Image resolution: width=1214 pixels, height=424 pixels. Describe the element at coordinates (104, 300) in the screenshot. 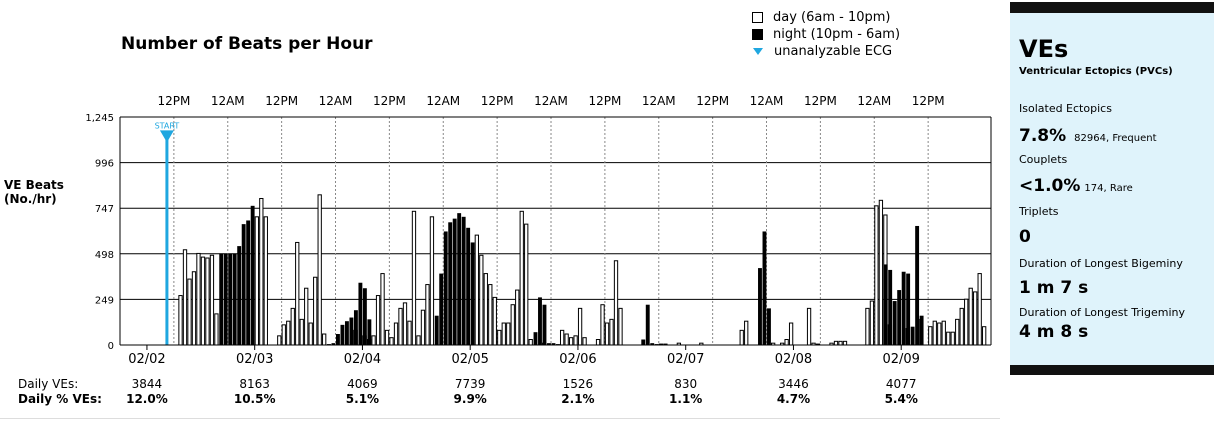

I see `y-tick-label: 249` at that location.